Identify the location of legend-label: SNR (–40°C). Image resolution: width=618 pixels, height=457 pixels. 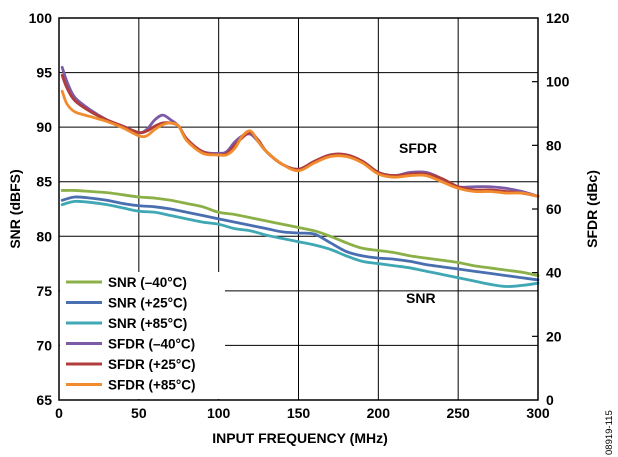
(147, 282).